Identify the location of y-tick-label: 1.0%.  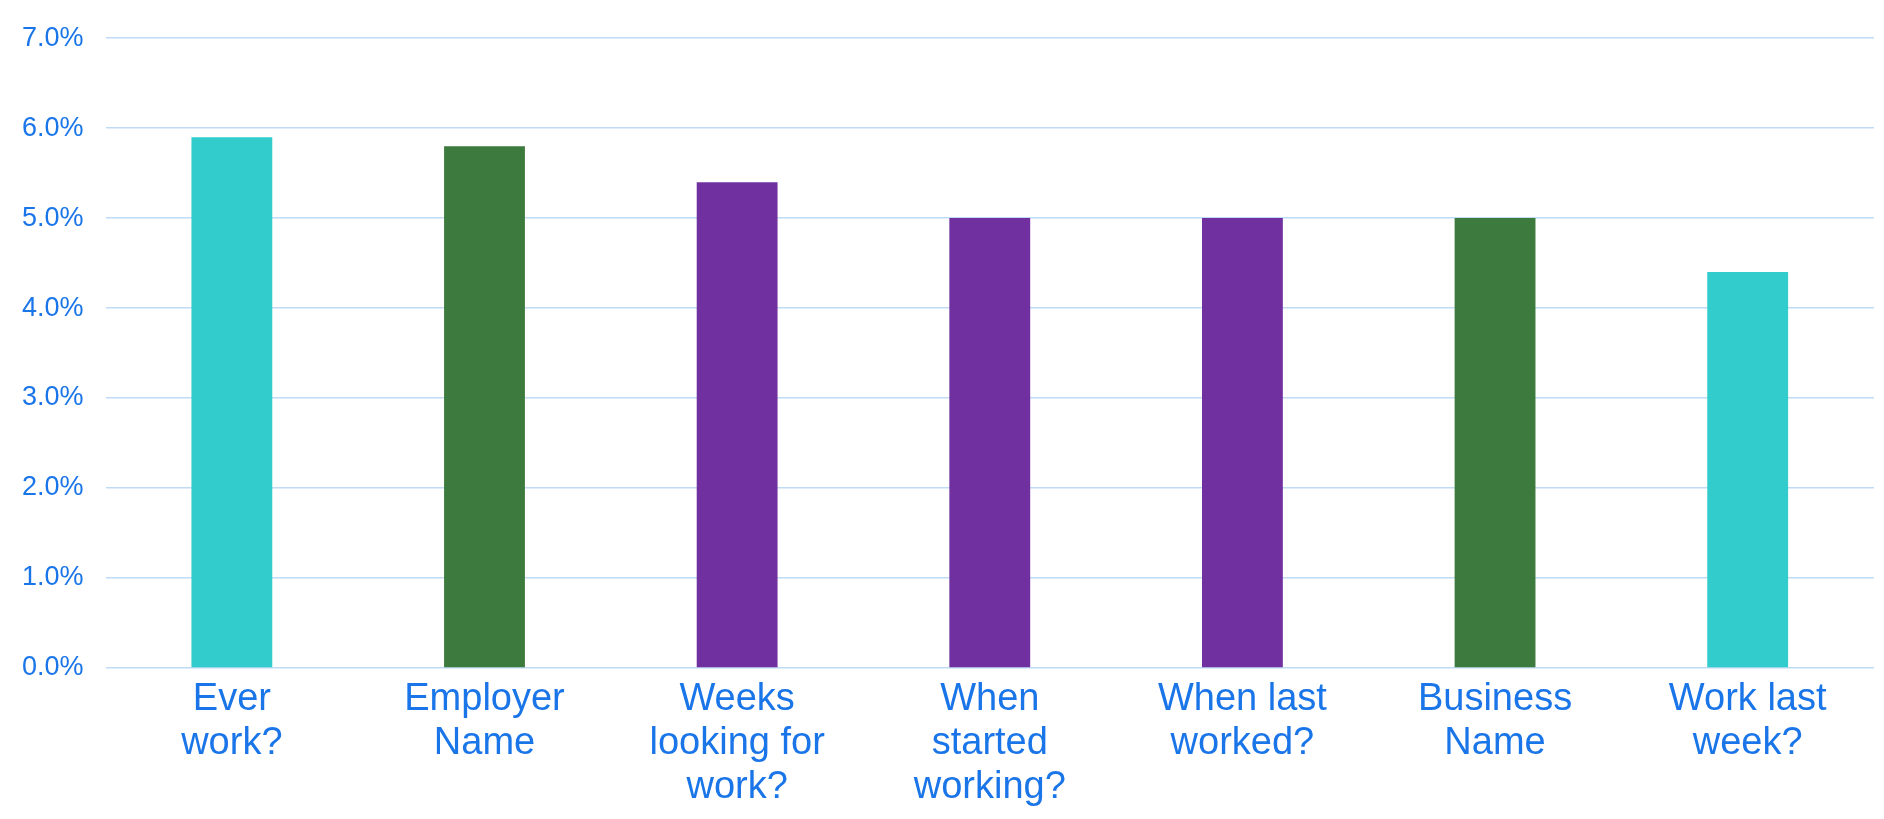
(52, 576).